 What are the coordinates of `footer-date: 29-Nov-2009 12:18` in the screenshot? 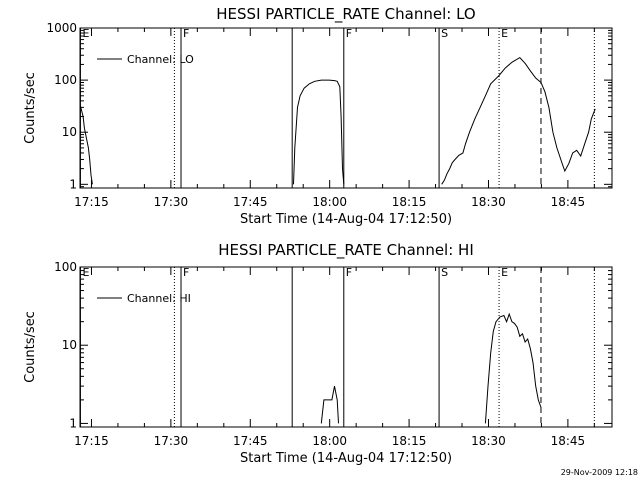 It's located at (599, 472).